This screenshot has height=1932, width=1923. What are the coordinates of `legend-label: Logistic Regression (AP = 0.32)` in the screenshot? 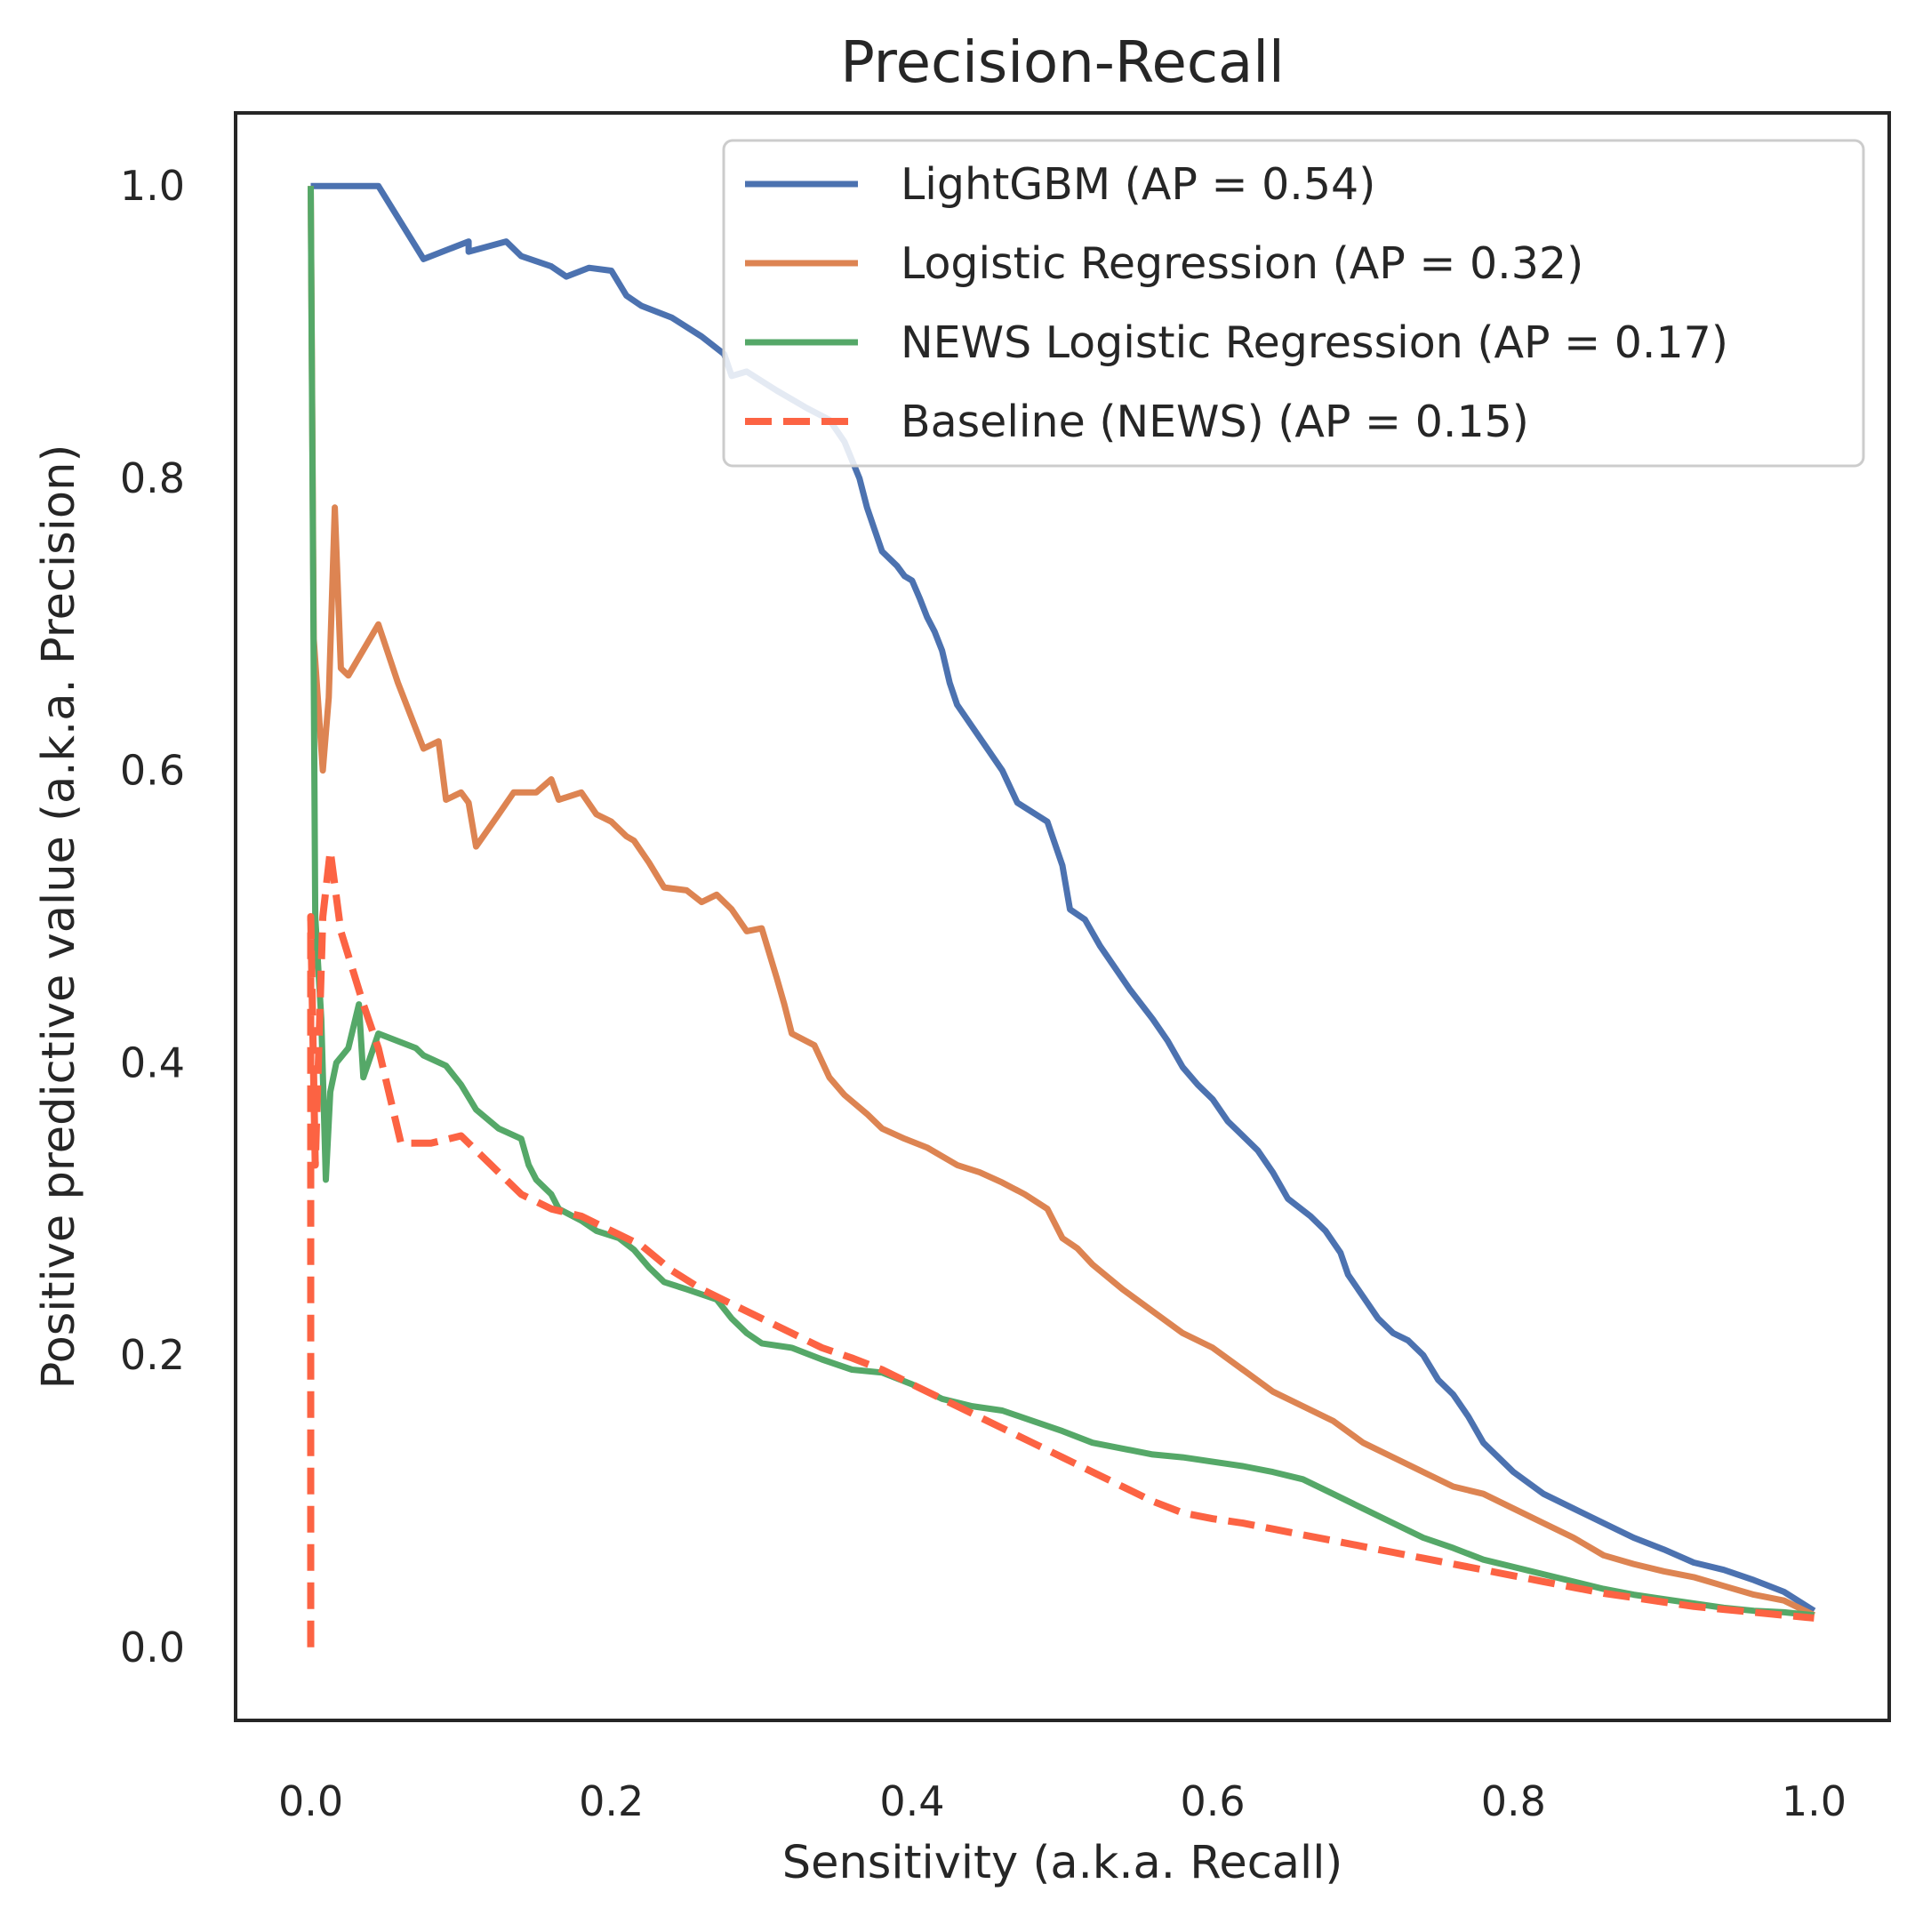 It's located at (1242, 264).